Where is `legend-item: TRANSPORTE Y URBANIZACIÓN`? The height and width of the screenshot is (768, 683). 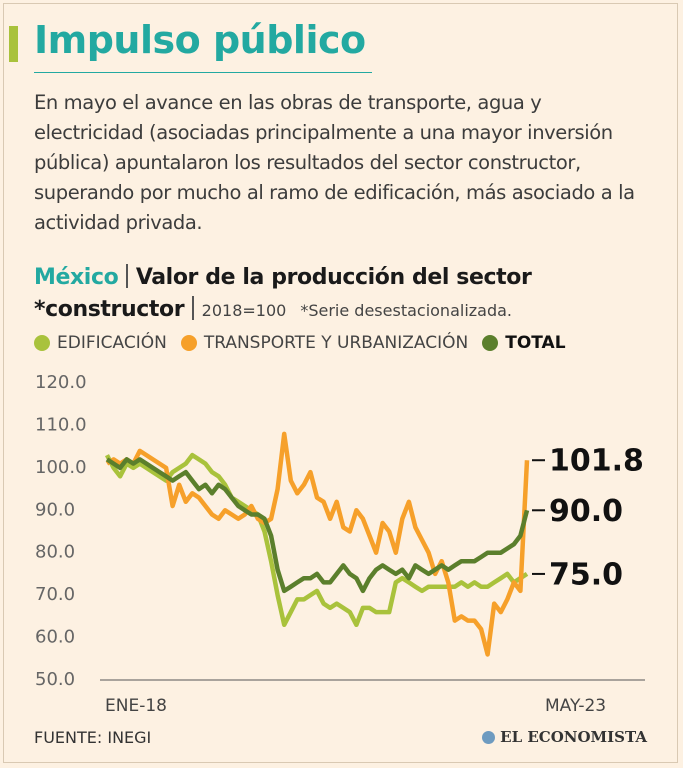
legend-item: TRANSPORTE Y URBANIZACIÓN is located at coordinates (324, 343).